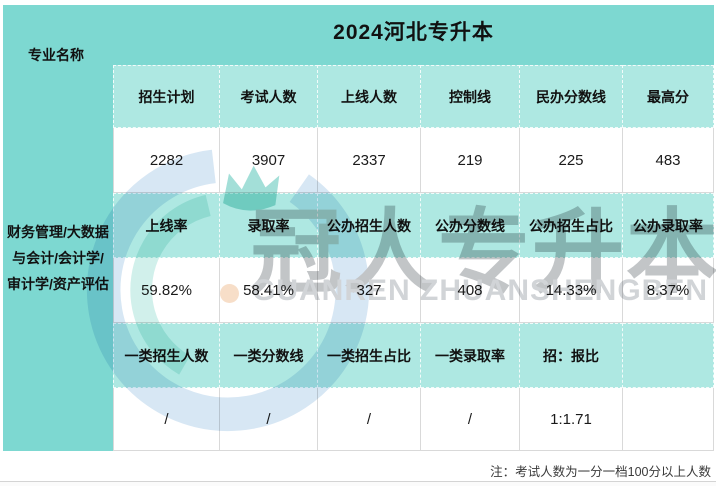  What do you see at coordinates (369, 355) in the screenshot?
I see `header-cell: 一类招生占比` at bounding box center [369, 355].